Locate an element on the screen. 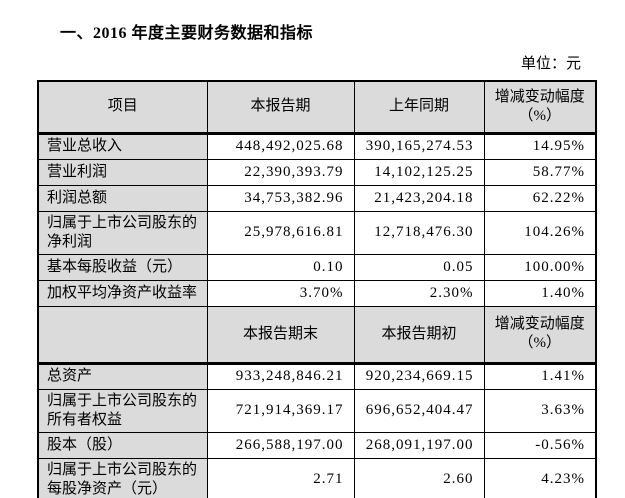 This screenshot has width=625, height=498. cell-current: 3.70% is located at coordinates (280, 293).